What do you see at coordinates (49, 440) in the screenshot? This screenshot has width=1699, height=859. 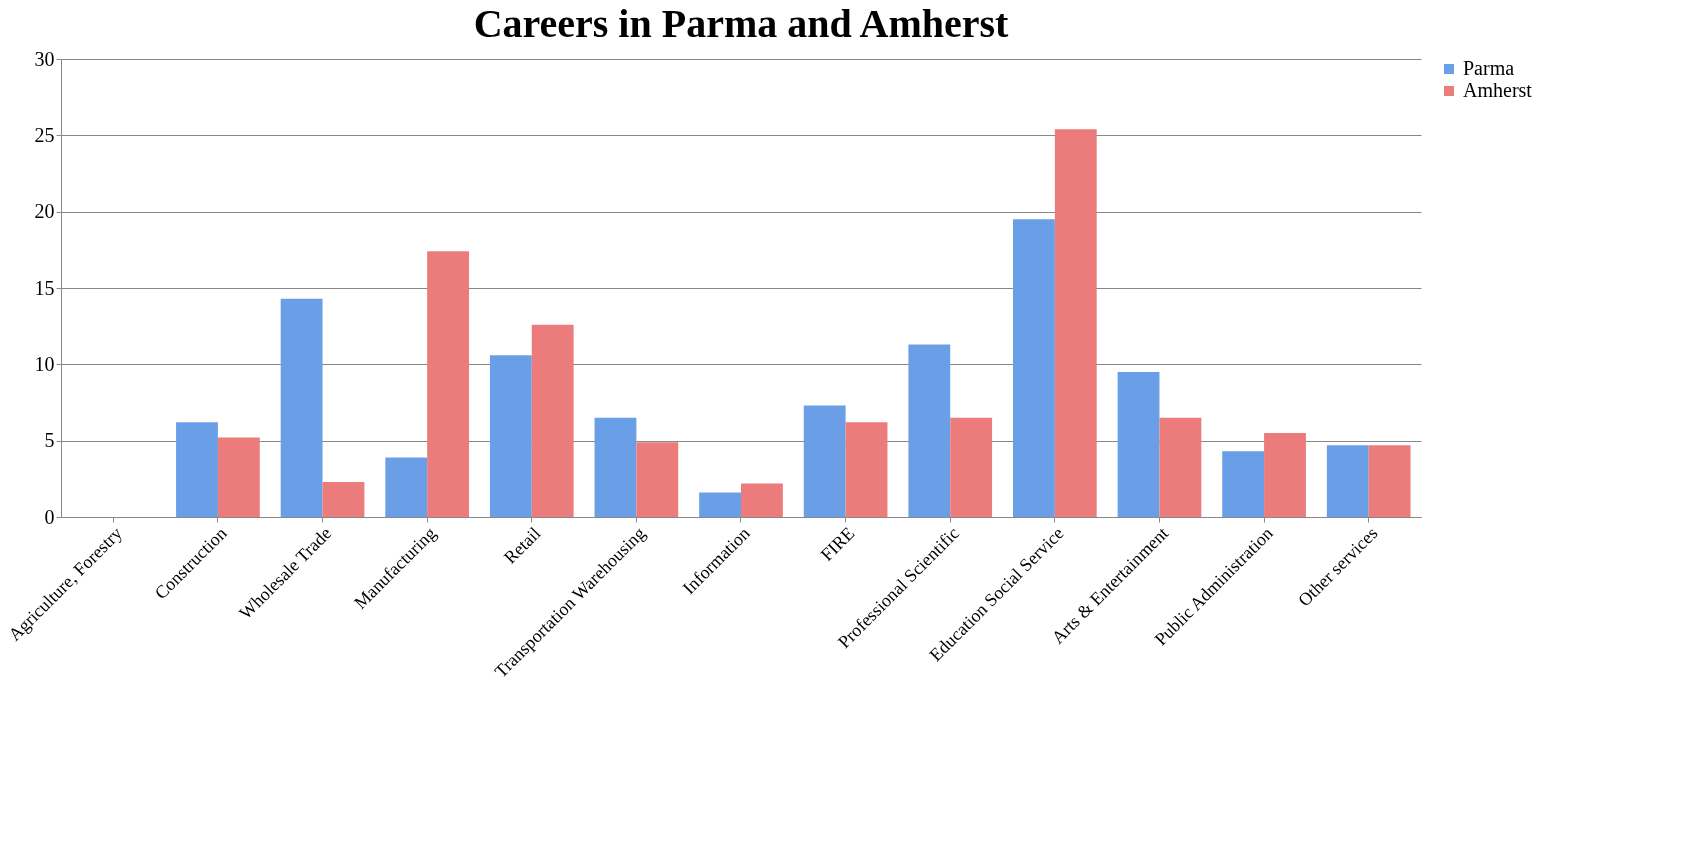 I see `y-tick-label: 5` at bounding box center [49, 440].